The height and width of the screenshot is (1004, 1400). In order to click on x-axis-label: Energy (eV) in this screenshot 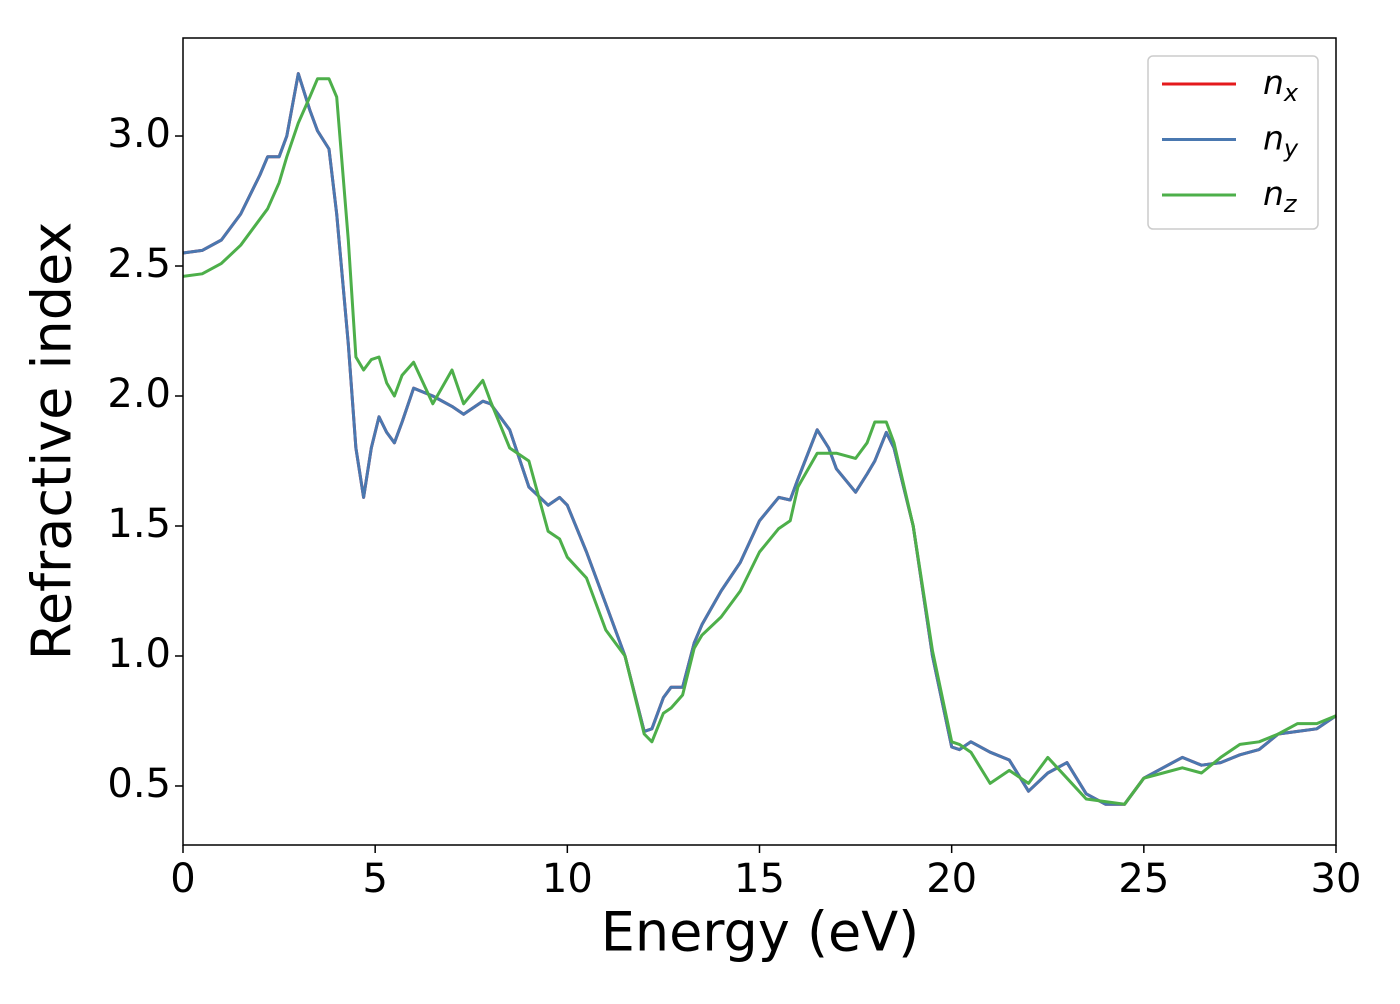, I will do `click(760, 932)`.